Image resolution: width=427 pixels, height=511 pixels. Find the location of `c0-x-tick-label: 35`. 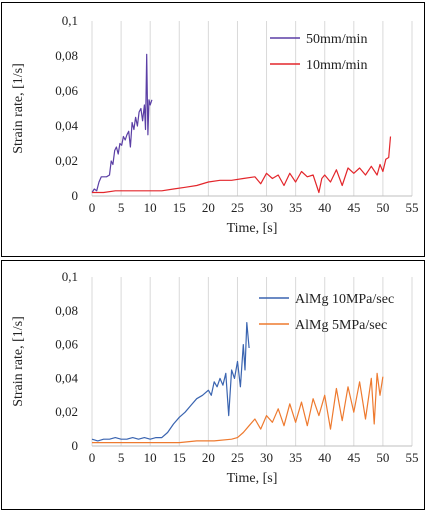

c0-x-tick-label: 35 is located at coordinates (295, 207).